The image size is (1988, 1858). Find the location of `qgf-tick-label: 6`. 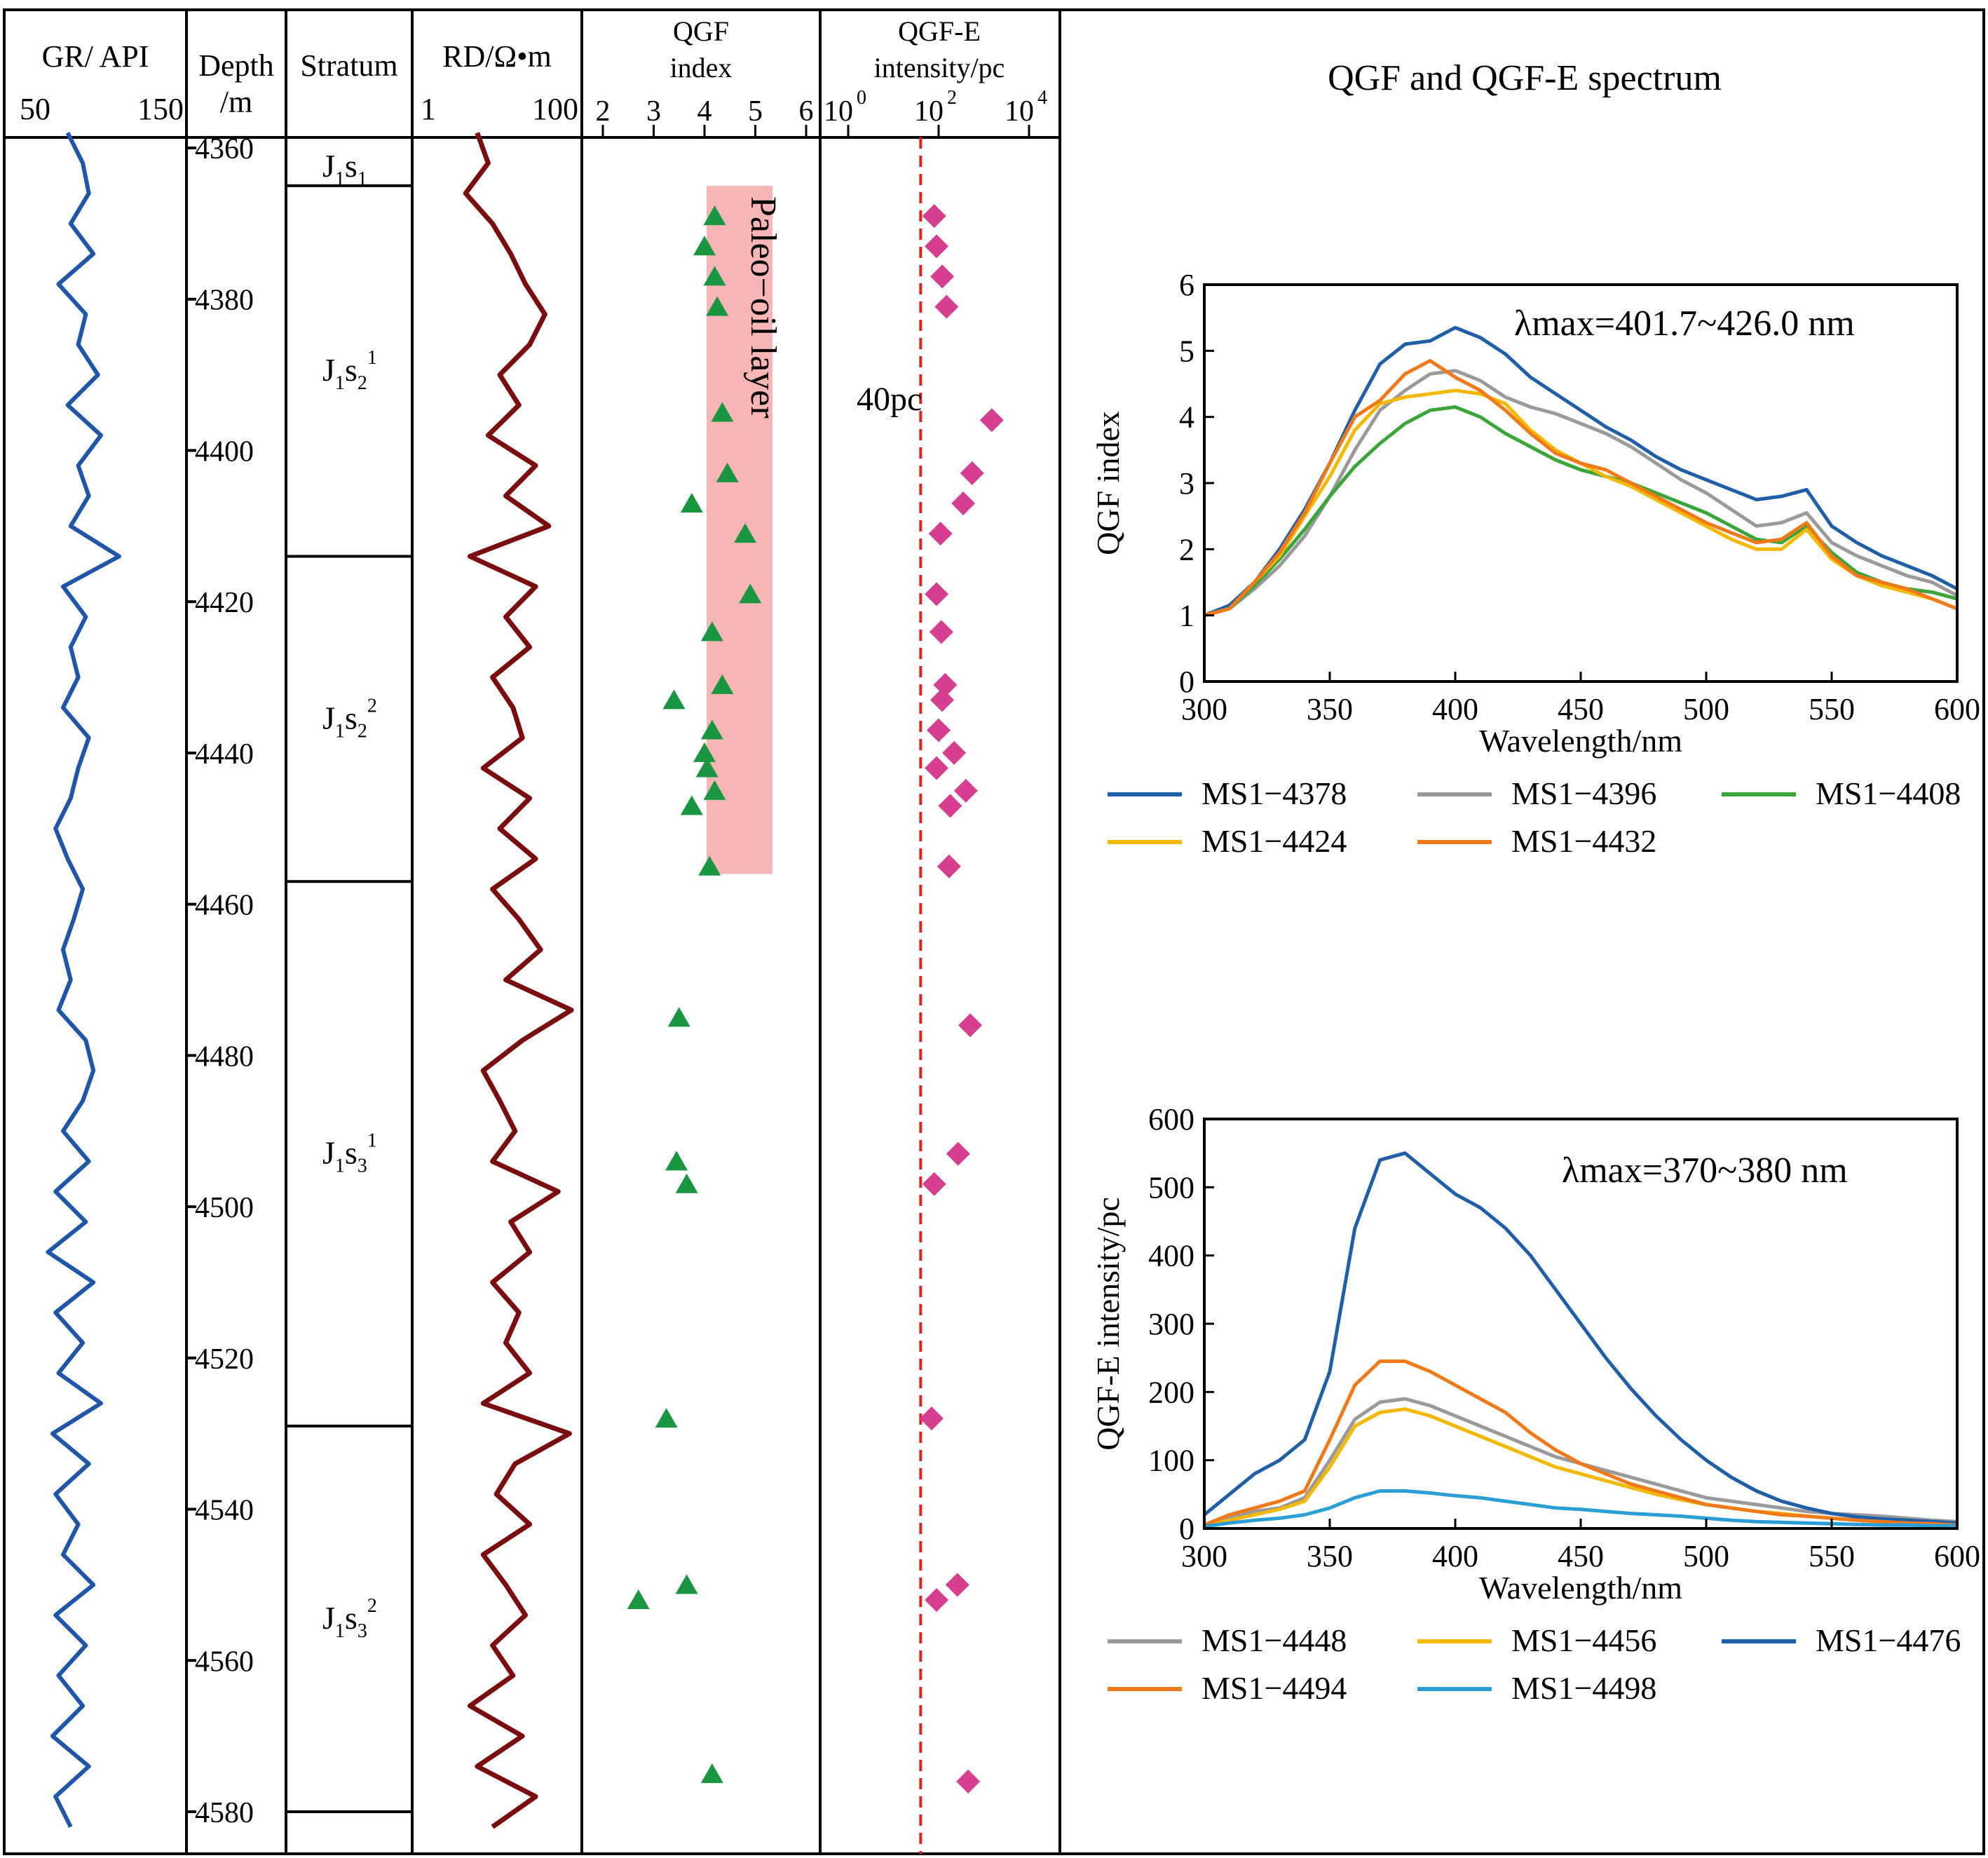

qgf-tick-label: 6 is located at coordinates (806, 111).